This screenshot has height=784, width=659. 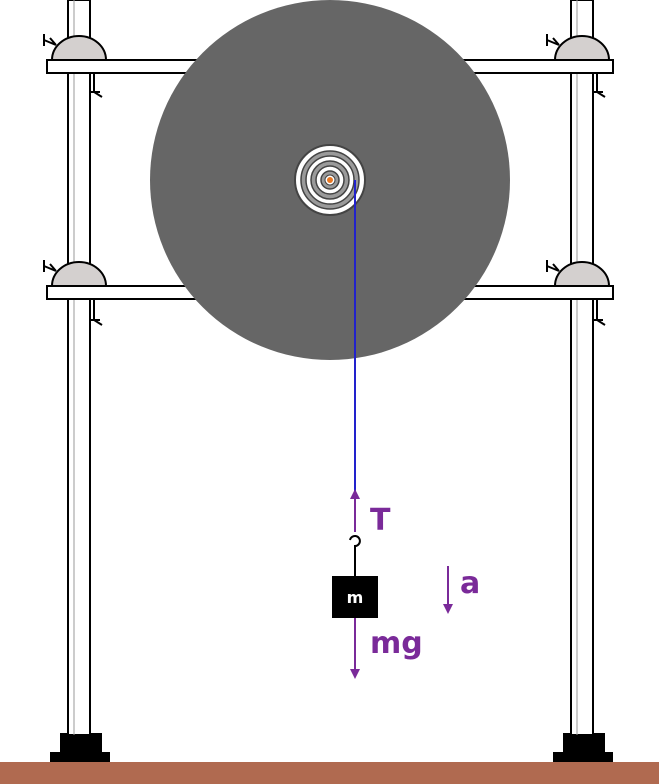 What do you see at coordinates (578, 66) in the screenshot?
I see `clamp-upper-right` at bounding box center [578, 66].